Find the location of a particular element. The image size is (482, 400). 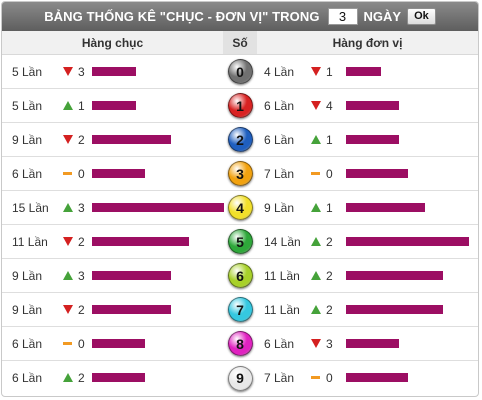

tens-cell: 5 Lần 1 is located at coordinates (112, 105).